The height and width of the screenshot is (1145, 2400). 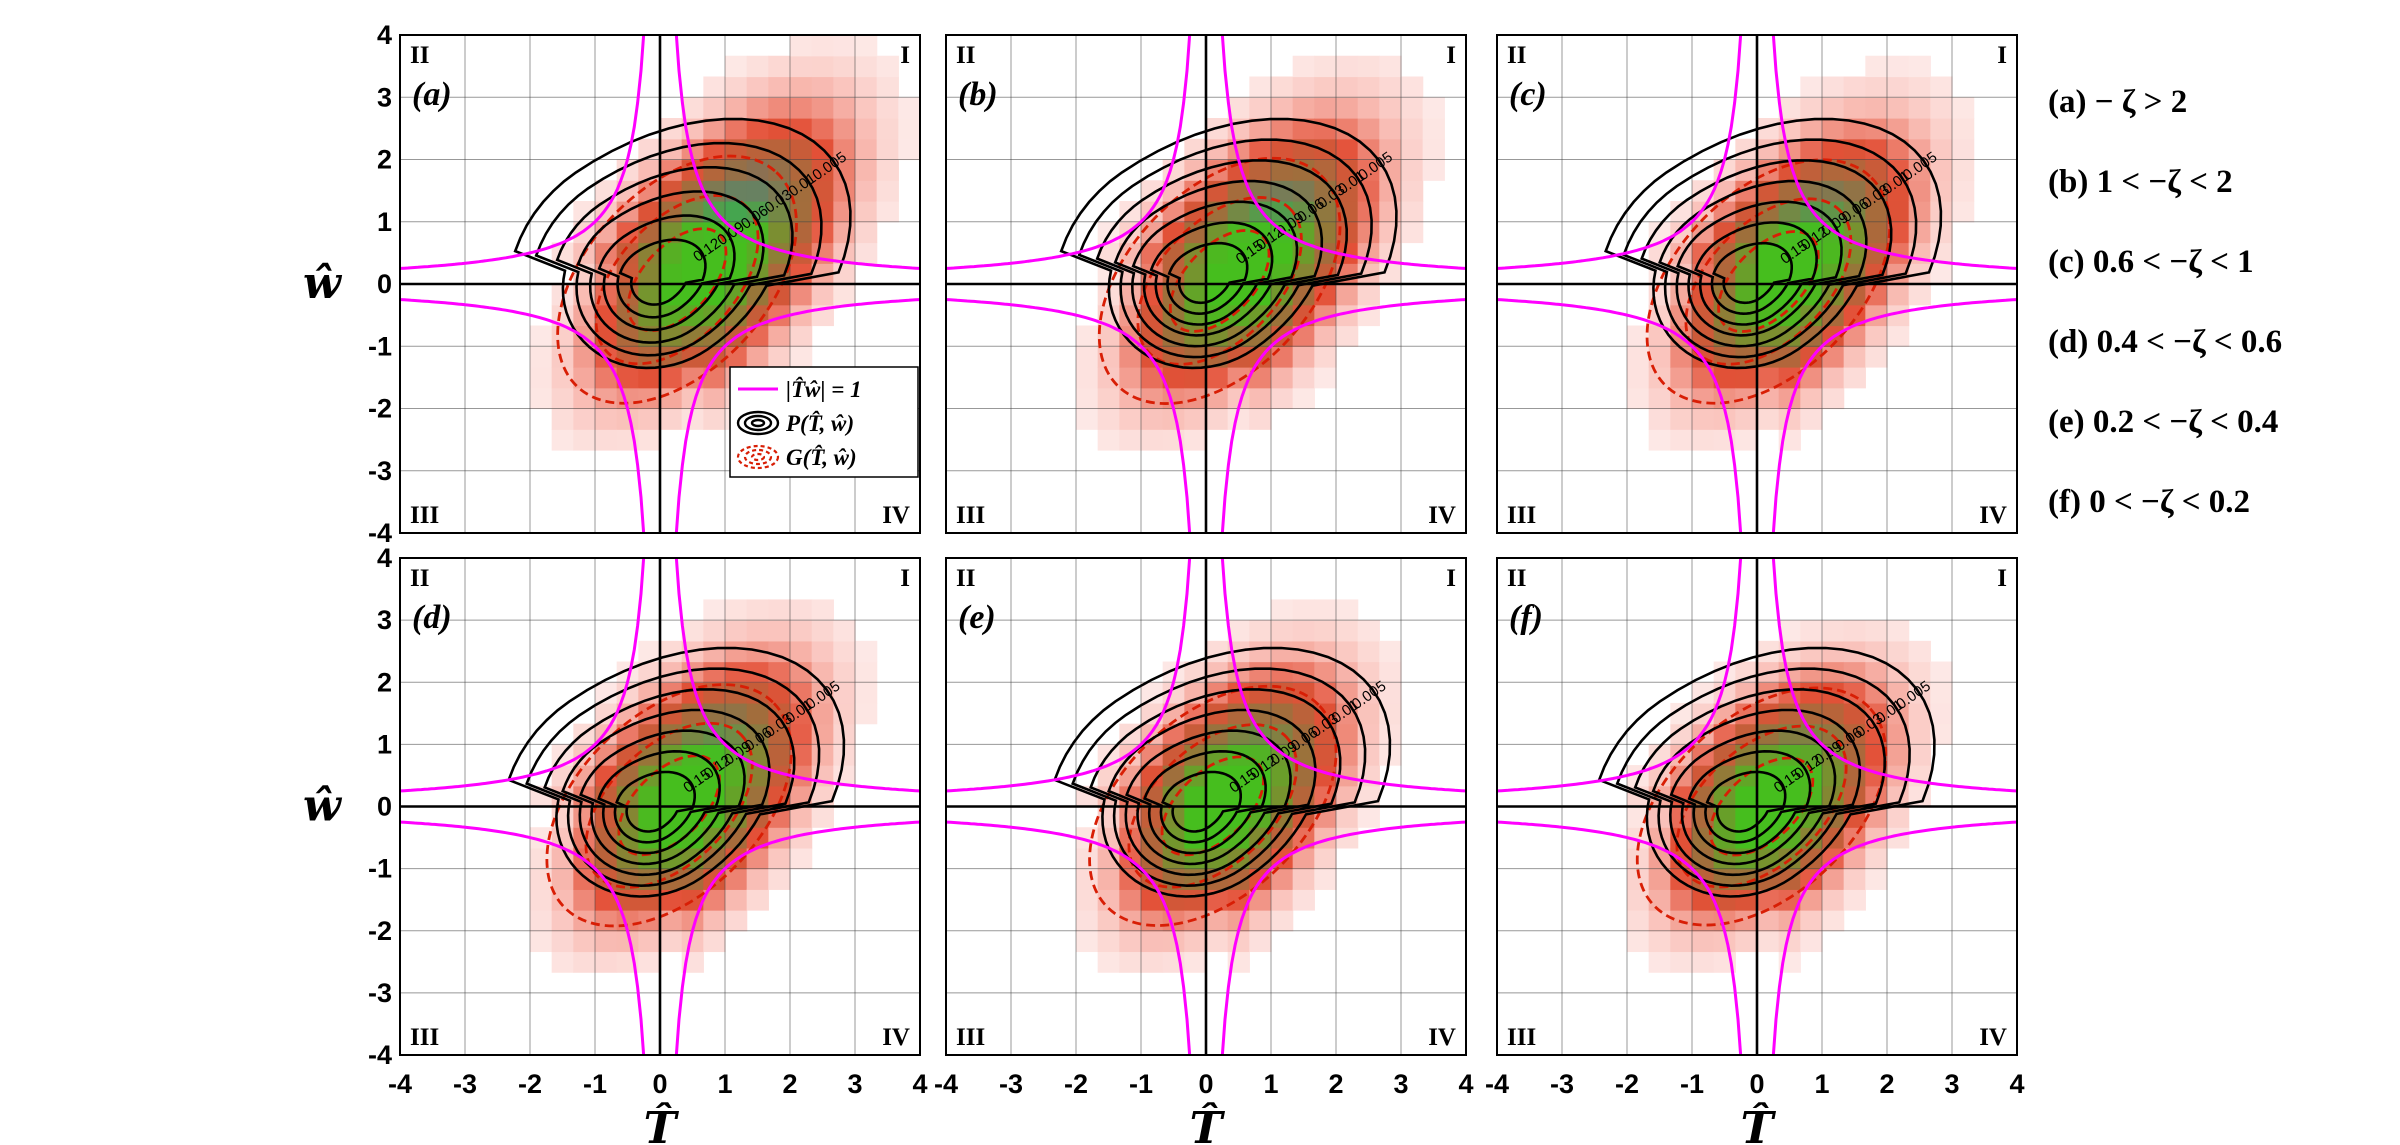 I want to click on legend-box: |T̂ŵ| = 1 P(T̂, ŵ) G(T̂, ŵ), so click(x=824, y=422).